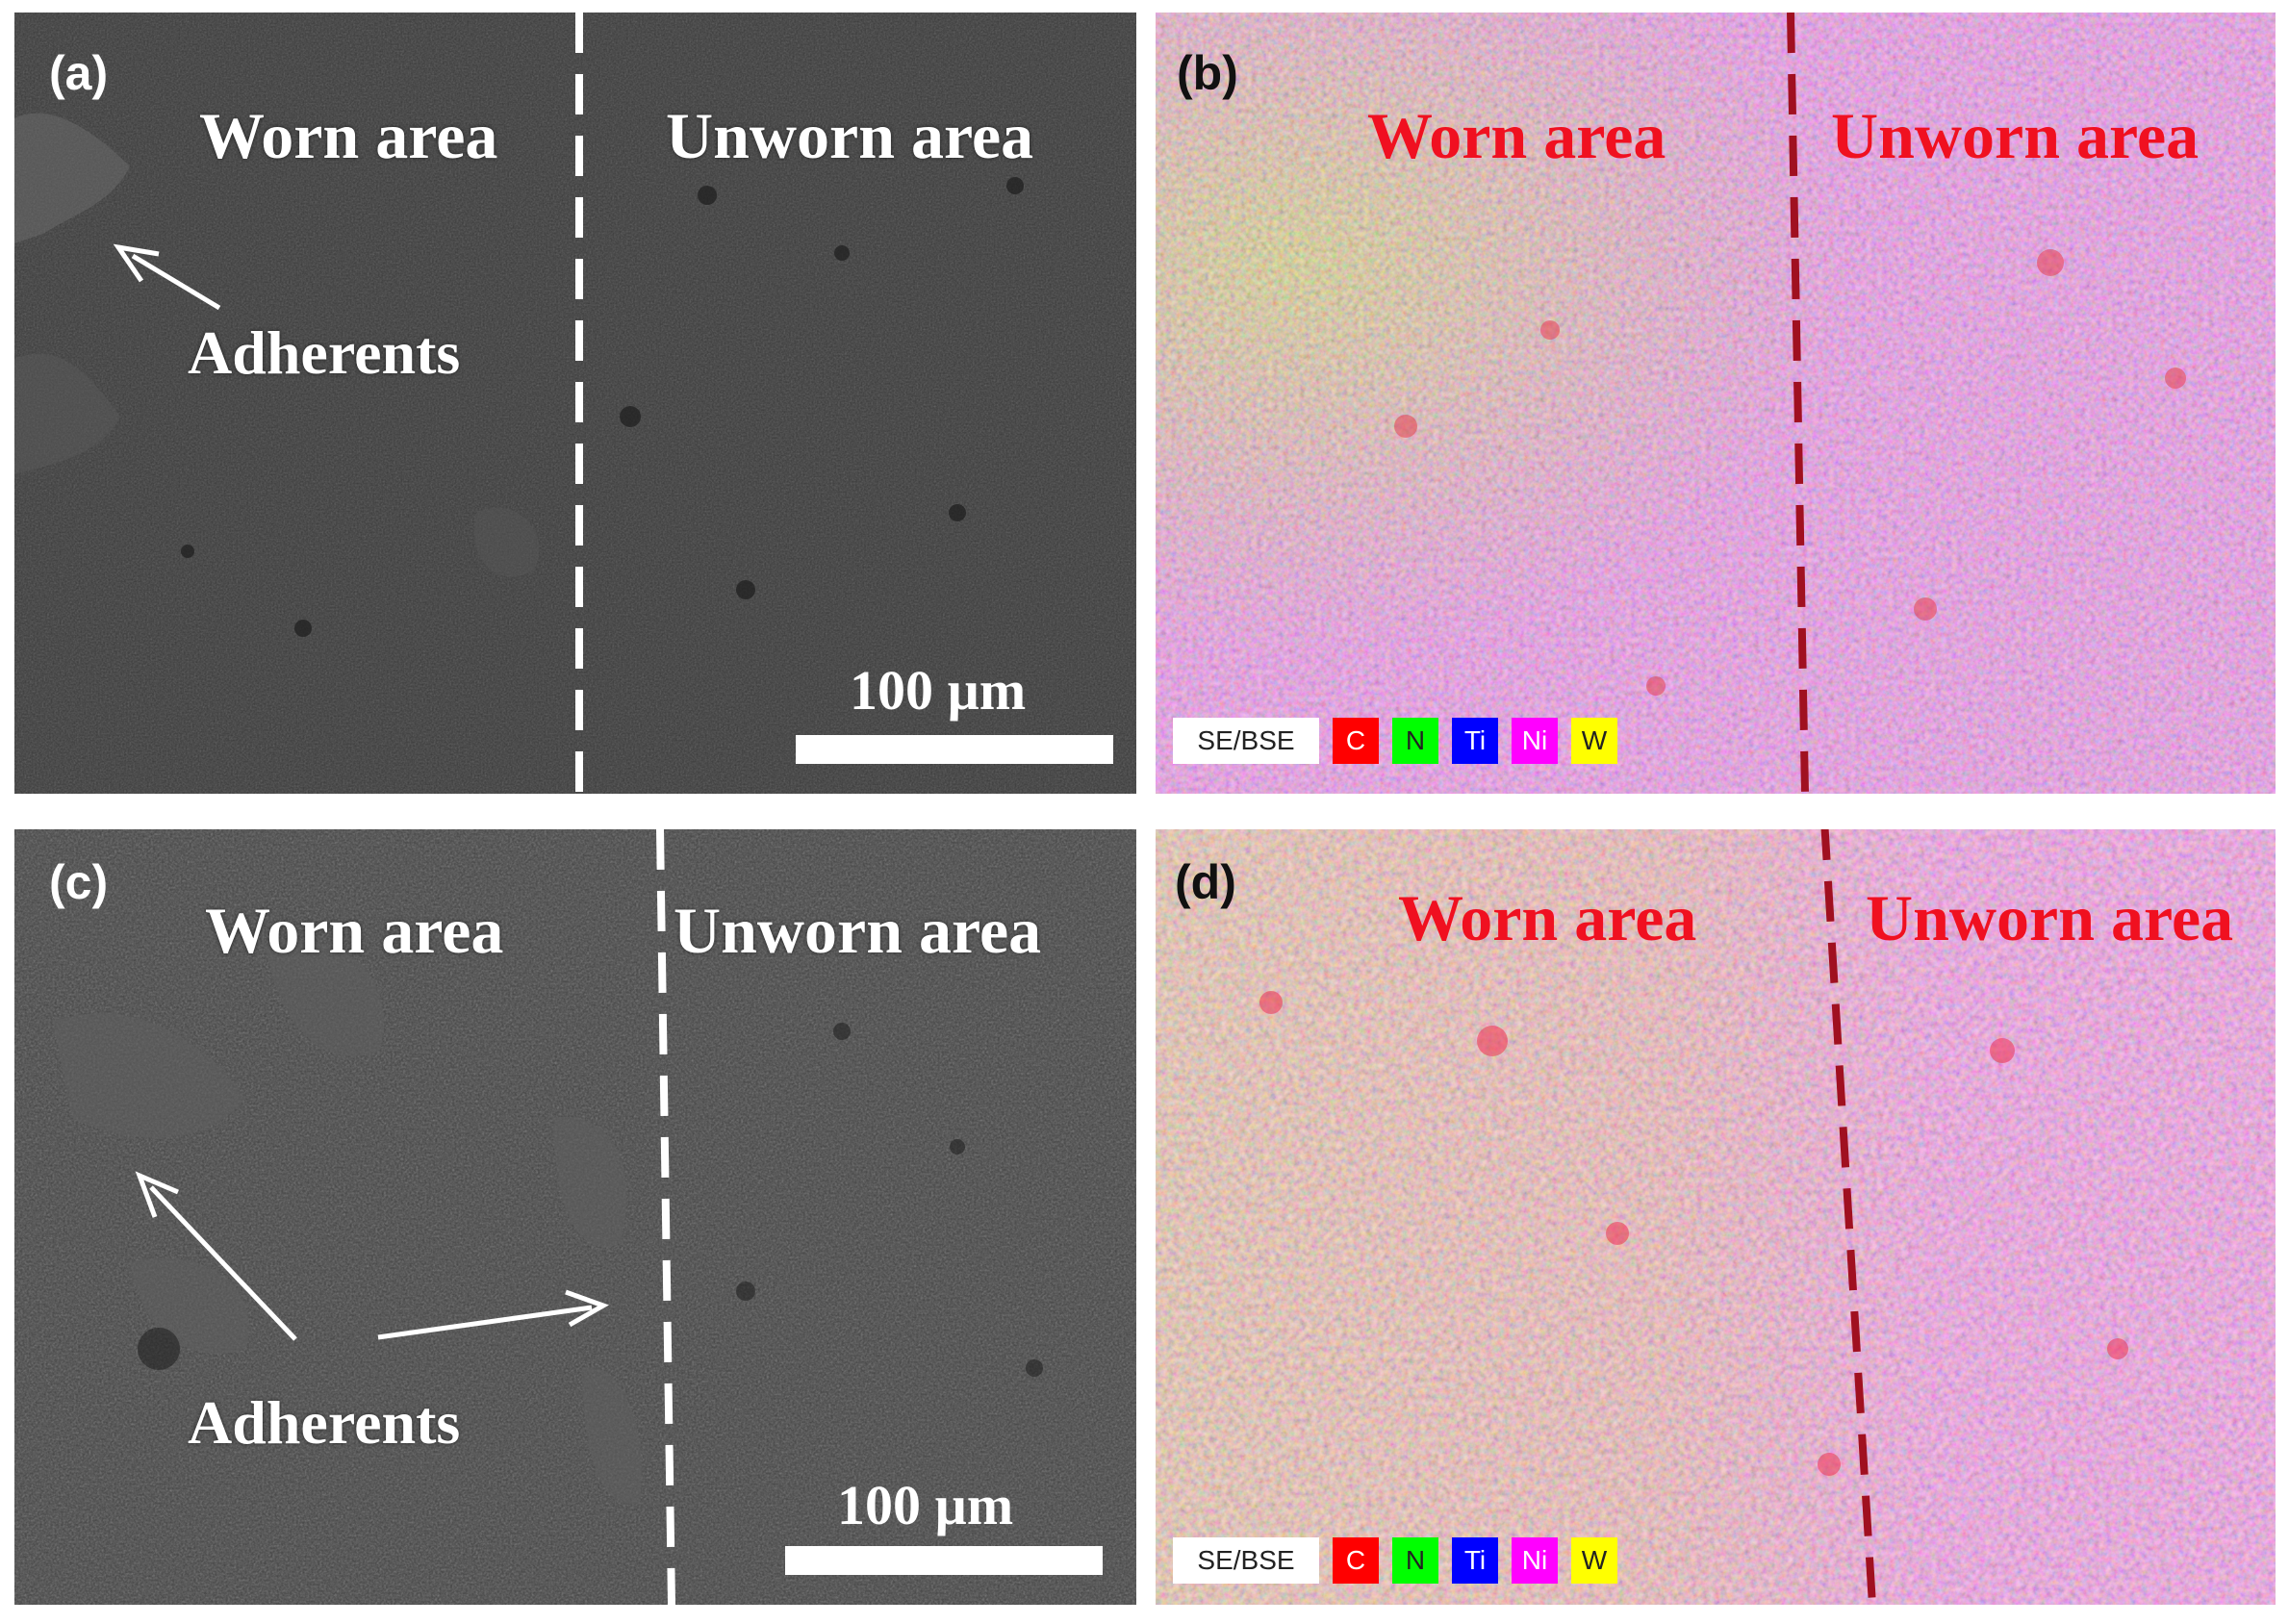 This screenshot has width=2289, height=1624. Describe the element at coordinates (955, 749) in the screenshot. I see `scale-bar-a` at that location.